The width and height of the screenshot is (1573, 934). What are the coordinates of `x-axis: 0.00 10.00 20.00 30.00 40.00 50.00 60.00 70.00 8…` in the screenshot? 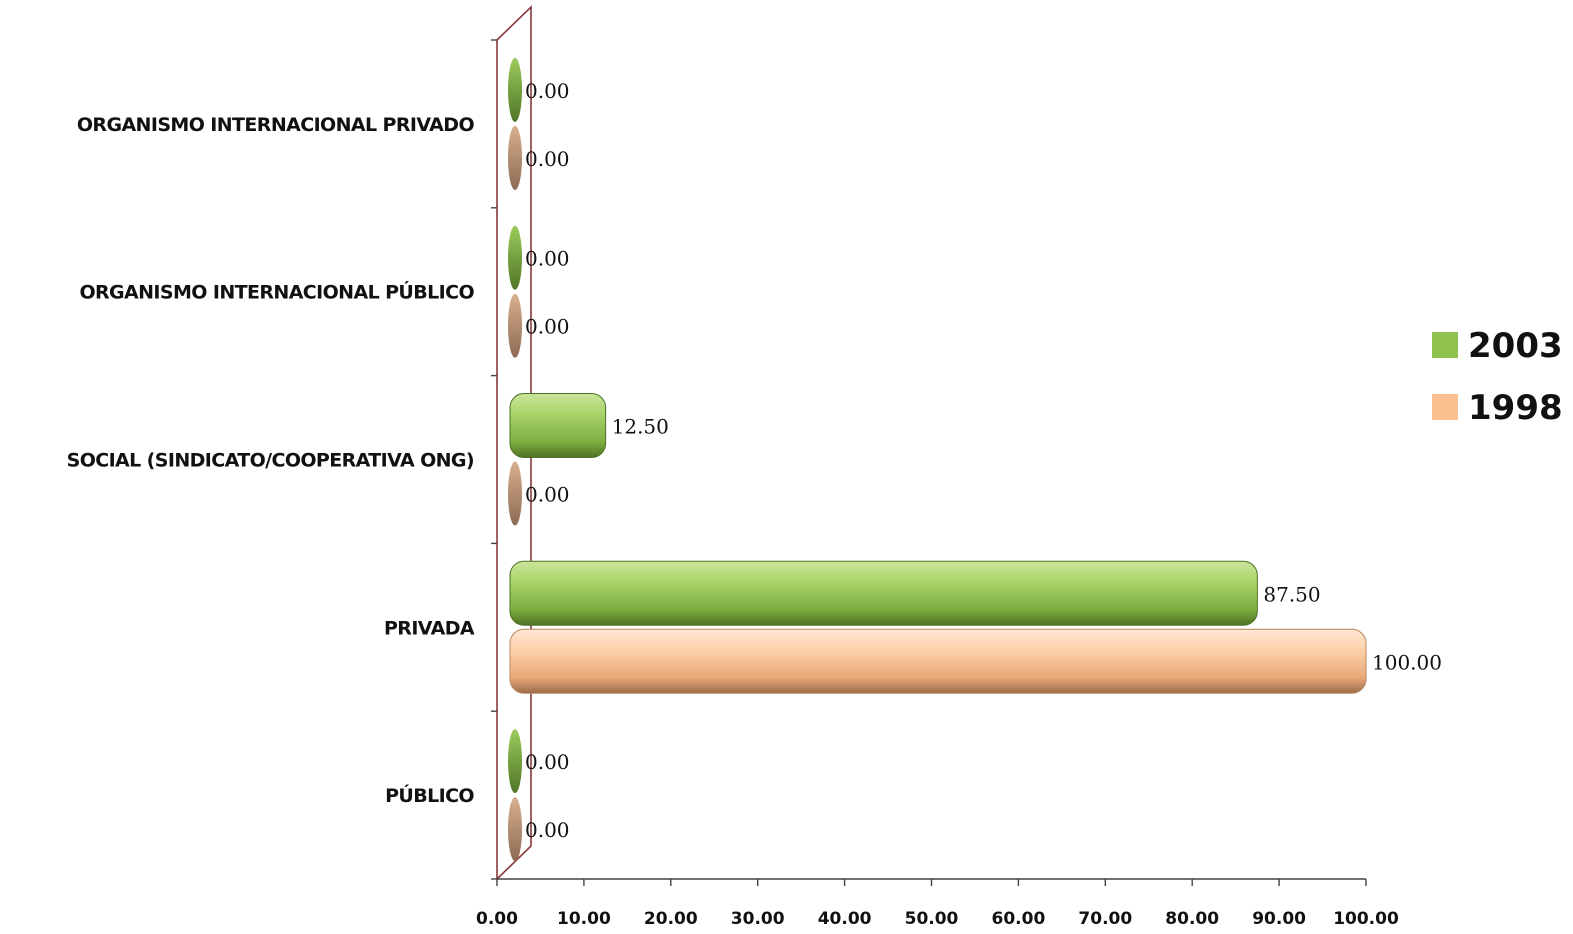 It's located at (937, 903).